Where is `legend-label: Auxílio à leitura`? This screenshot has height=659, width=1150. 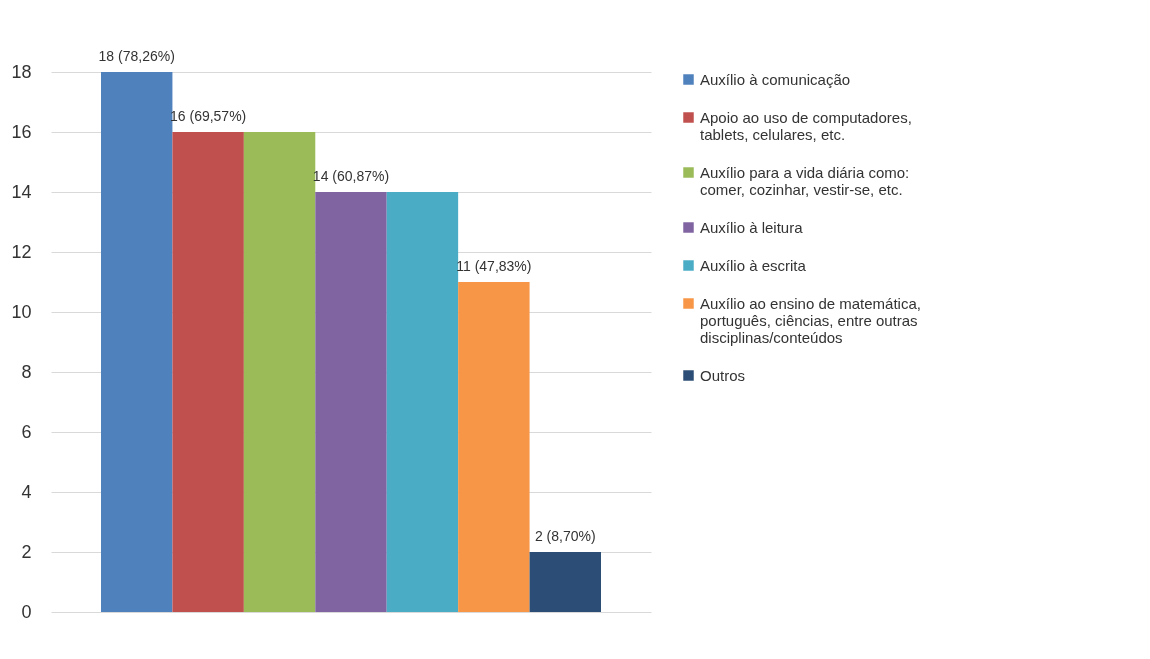 legend-label: Auxílio à leitura is located at coordinates (752, 227).